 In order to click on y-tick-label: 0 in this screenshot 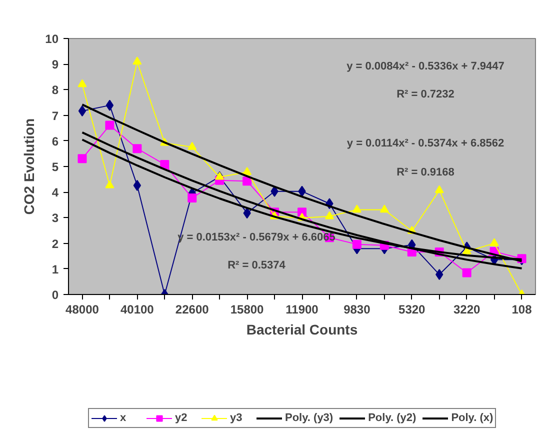, I will do `click(55, 295)`.